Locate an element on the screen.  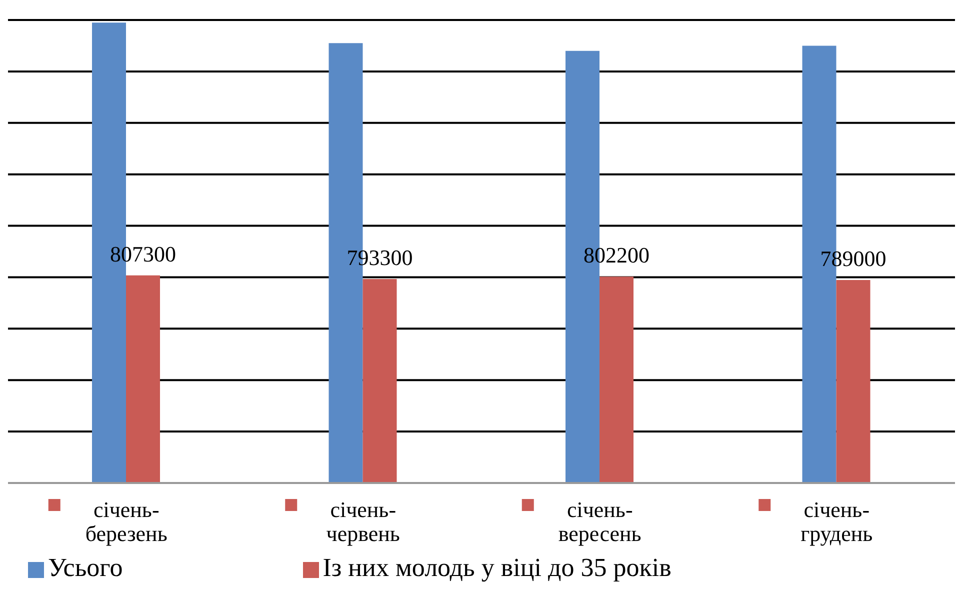
x-tick-label: січень-червень is located at coordinates (363, 521).